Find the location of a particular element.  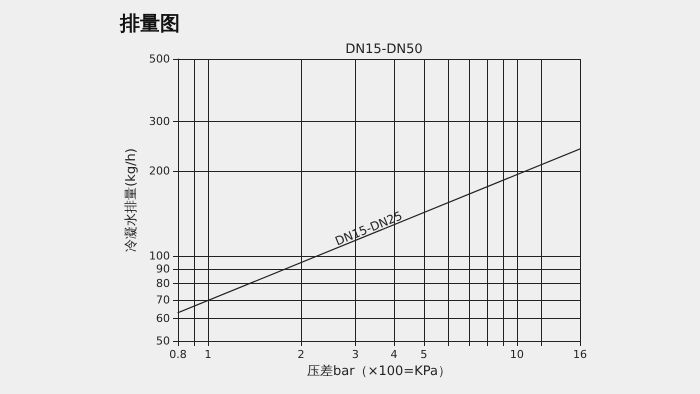

x-tick-label: 0.8 is located at coordinates (178, 354).